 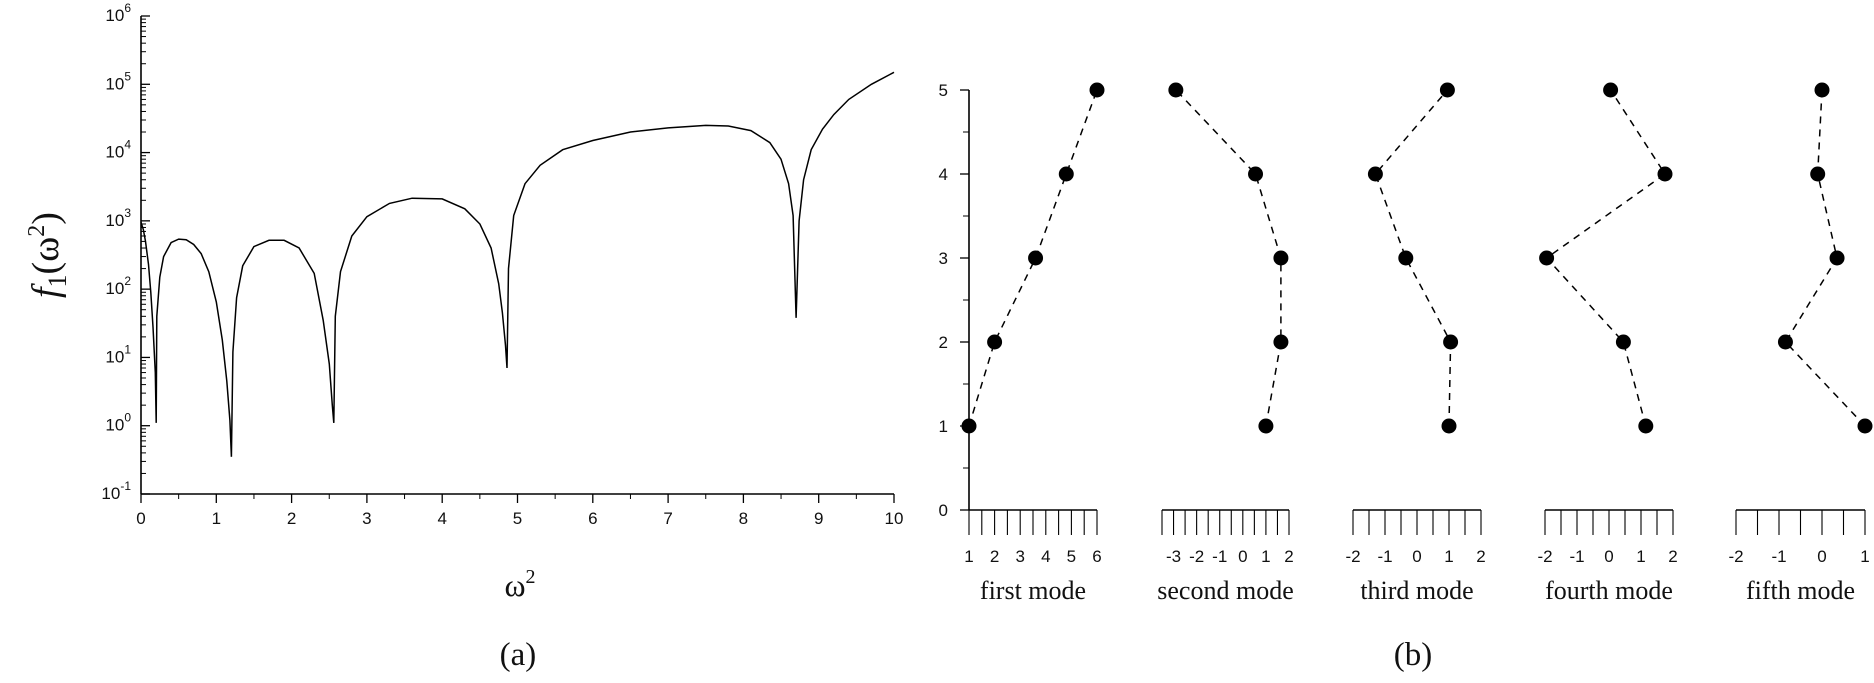 What do you see at coordinates (291, 518) in the screenshot?
I see `x-tick-label: 2` at bounding box center [291, 518].